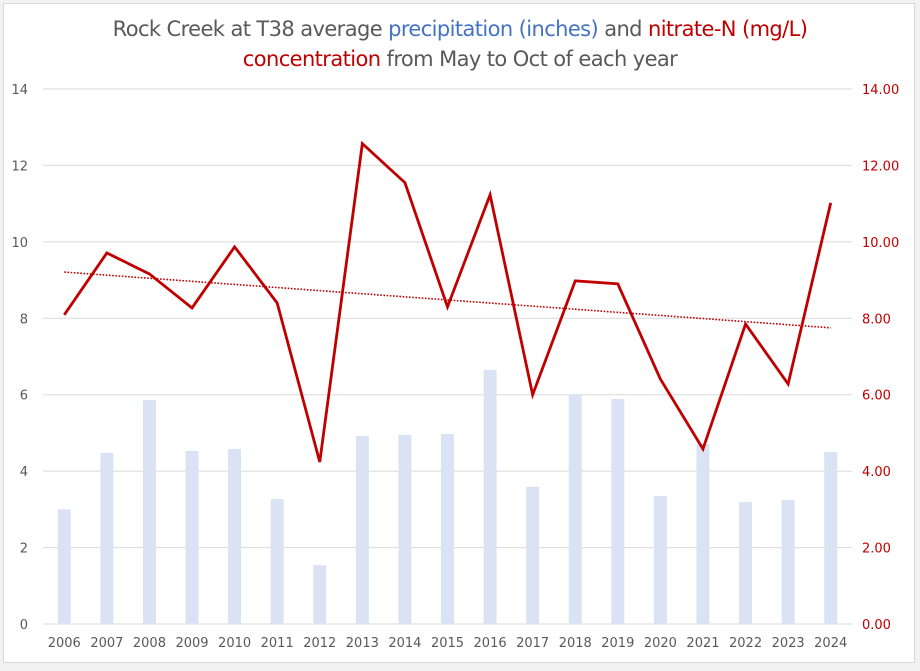 The height and width of the screenshot is (671, 920). What do you see at coordinates (876, 396) in the screenshot?
I see `y-right-tick-label: 6.00` at bounding box center [876, 396].